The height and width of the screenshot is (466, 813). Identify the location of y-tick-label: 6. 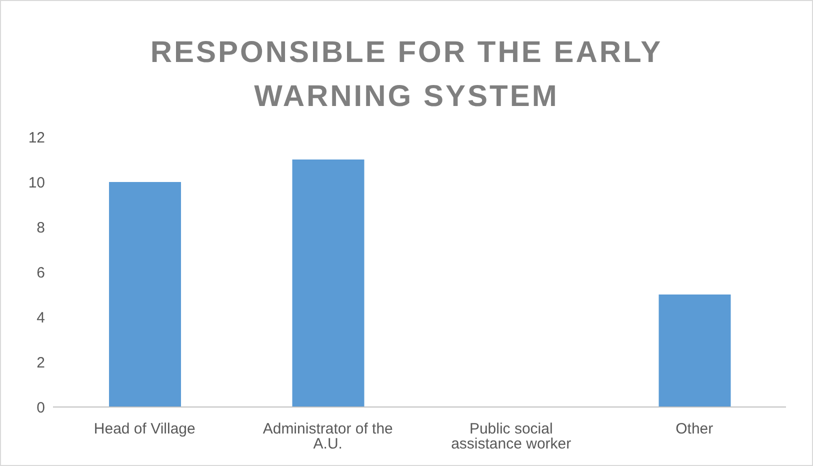
(40, 273).